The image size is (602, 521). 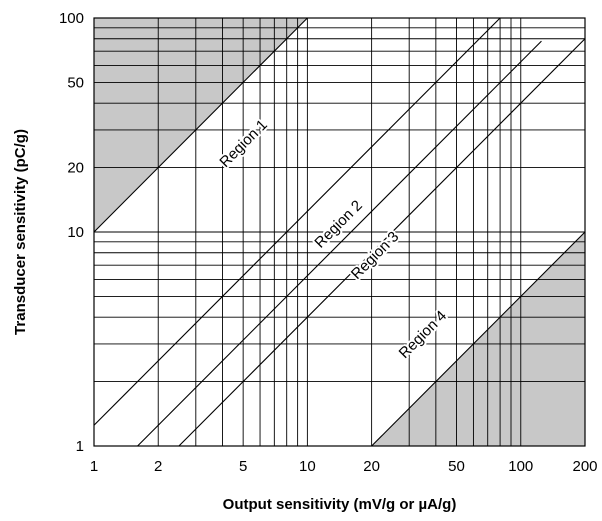 I want to click on region-label-2: Region 2, so click(x=338, y=224).